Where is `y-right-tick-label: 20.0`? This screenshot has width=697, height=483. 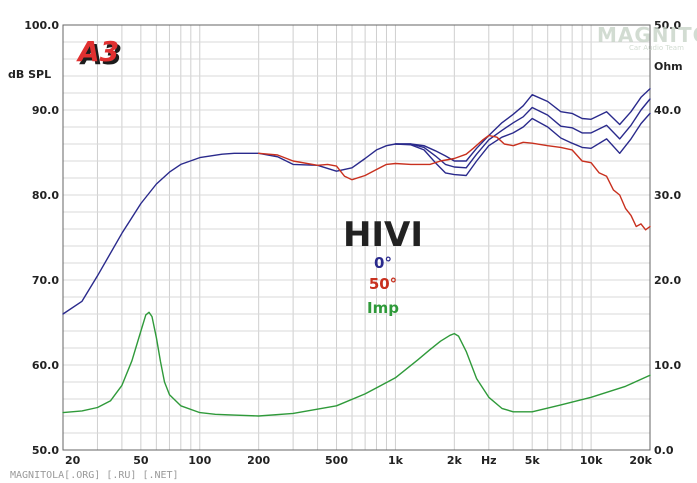
y-right-tick-label: 20.0 is located at coordinates (667, 280).